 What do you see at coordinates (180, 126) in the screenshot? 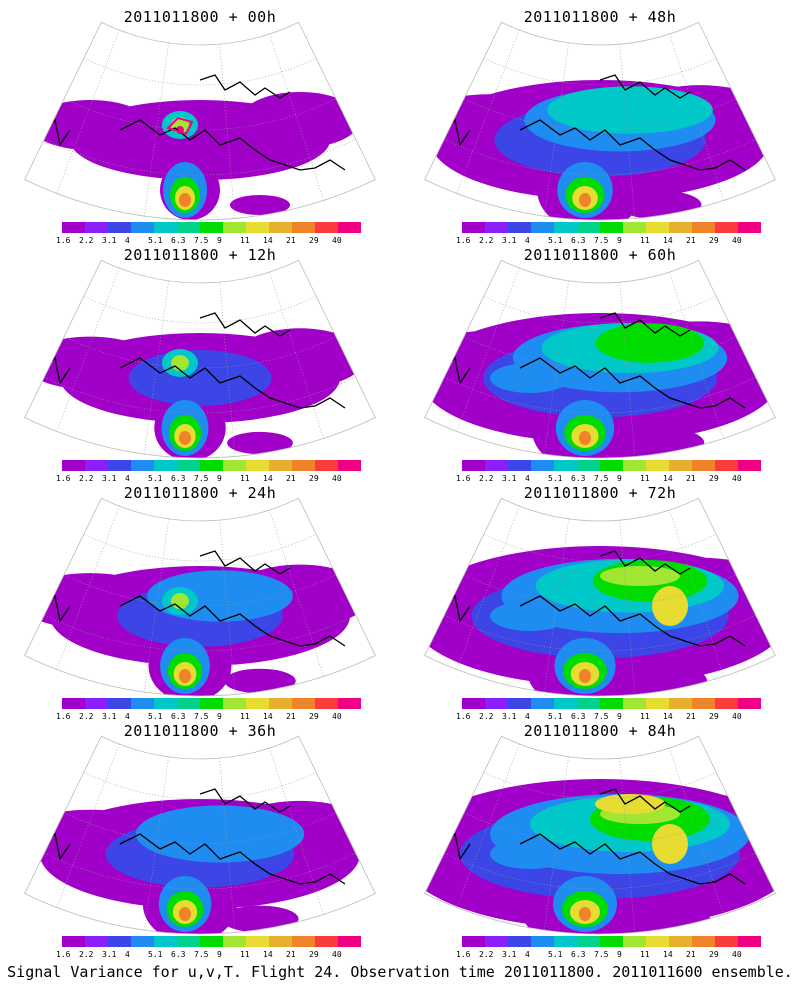
I see `flight-track` at bounding box center [180, 126].